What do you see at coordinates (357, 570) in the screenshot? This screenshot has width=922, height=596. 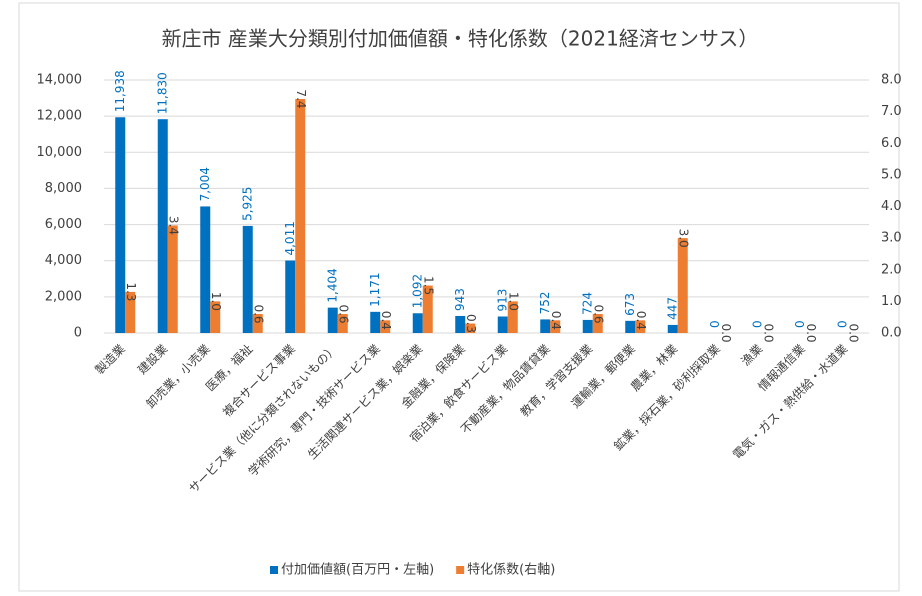 I see `legend-label: 付加価値額(百万円・左軸)` at bounding box center [357, 570].